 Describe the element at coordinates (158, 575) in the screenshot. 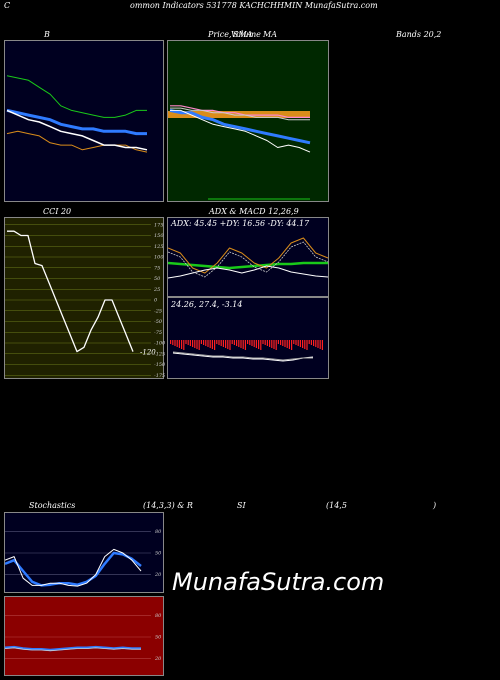

I see `stoch-tick-label: 20` at that location.